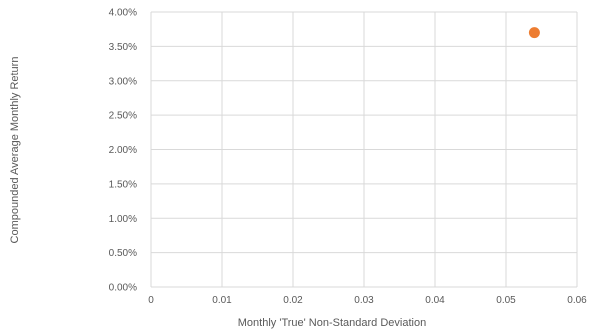 The width and height of the screenshot is (604, 331). What do you see at coordinates (123, 288) in the screenshot?
I see `y-tick-label: 0.00%` at bounding box center [123, 288].